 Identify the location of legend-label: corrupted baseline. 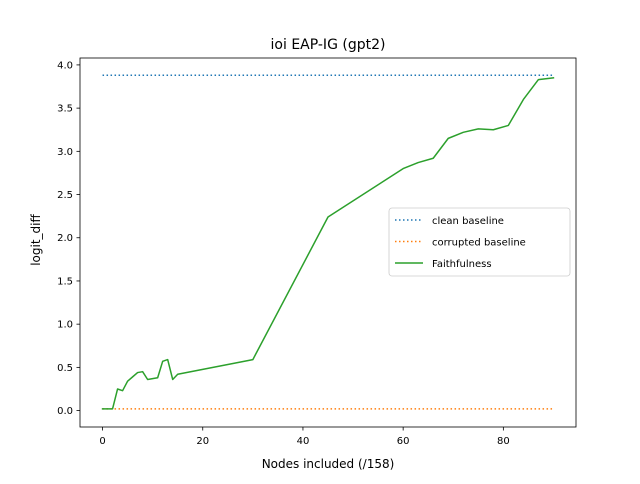
(479, 243).